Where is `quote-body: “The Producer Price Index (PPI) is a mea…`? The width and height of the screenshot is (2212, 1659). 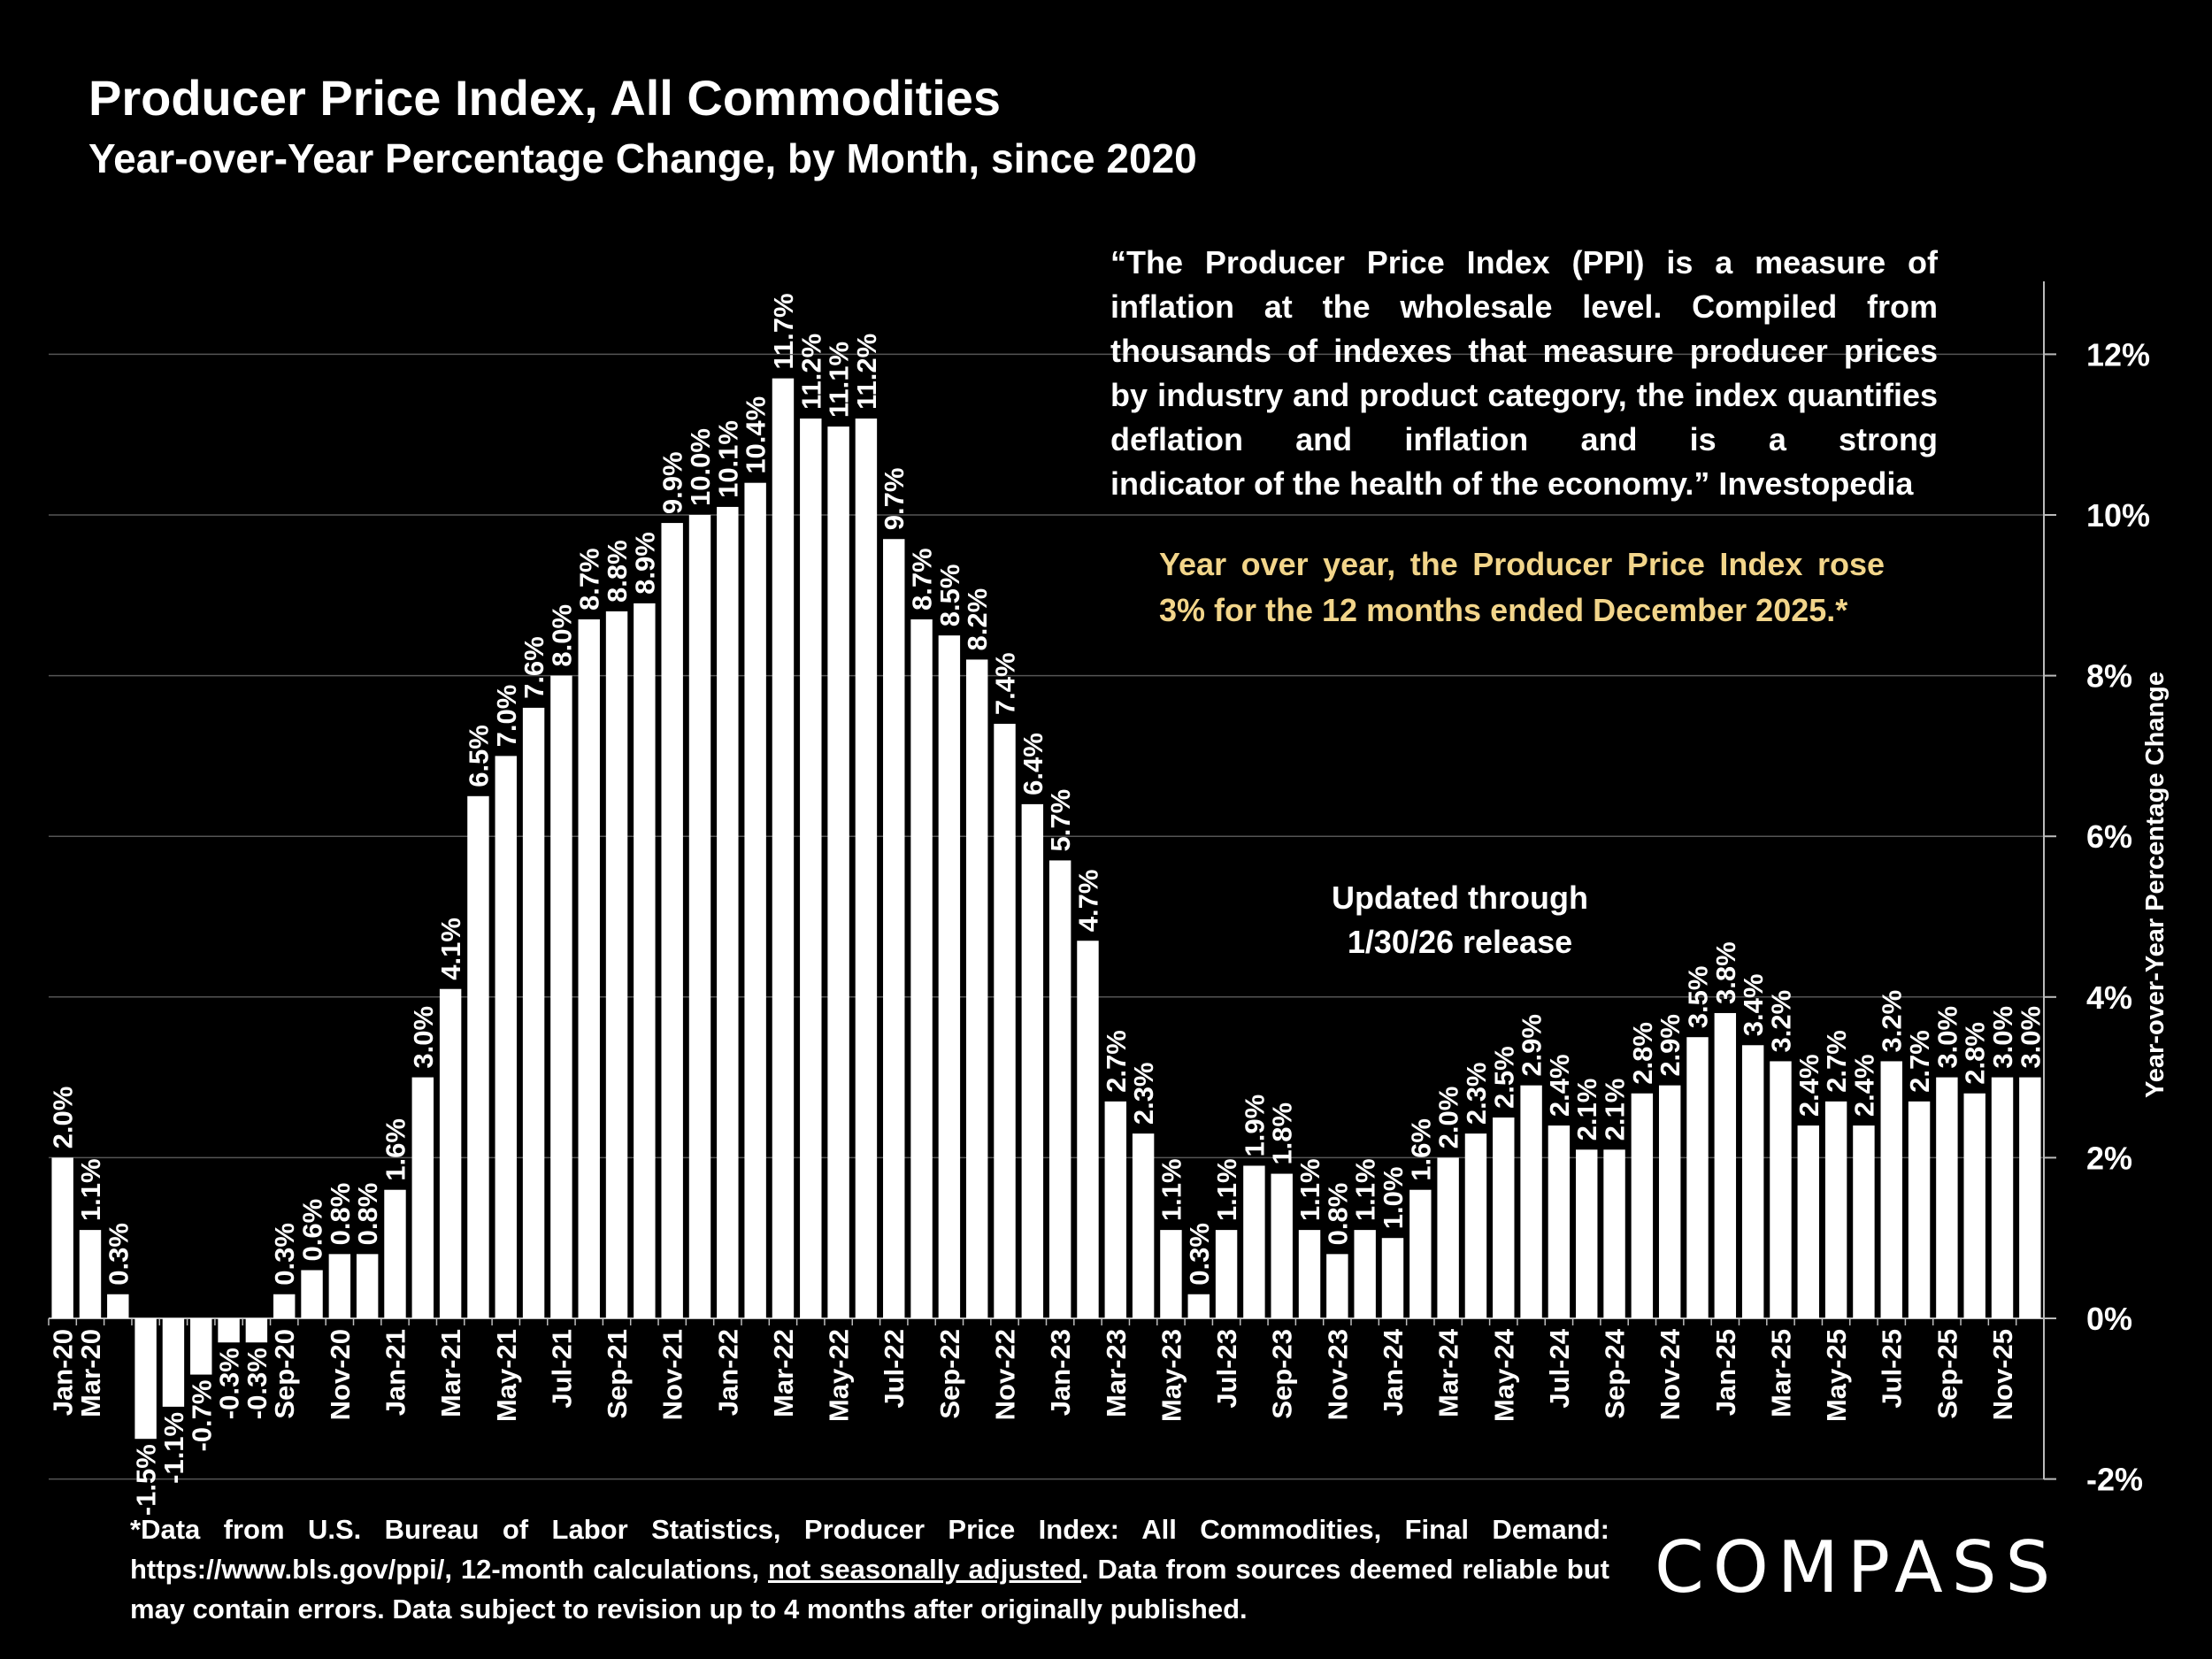
quote-body: “The Producer Price Index (PPI) is a mea… is located at coordinates (1524, 351).